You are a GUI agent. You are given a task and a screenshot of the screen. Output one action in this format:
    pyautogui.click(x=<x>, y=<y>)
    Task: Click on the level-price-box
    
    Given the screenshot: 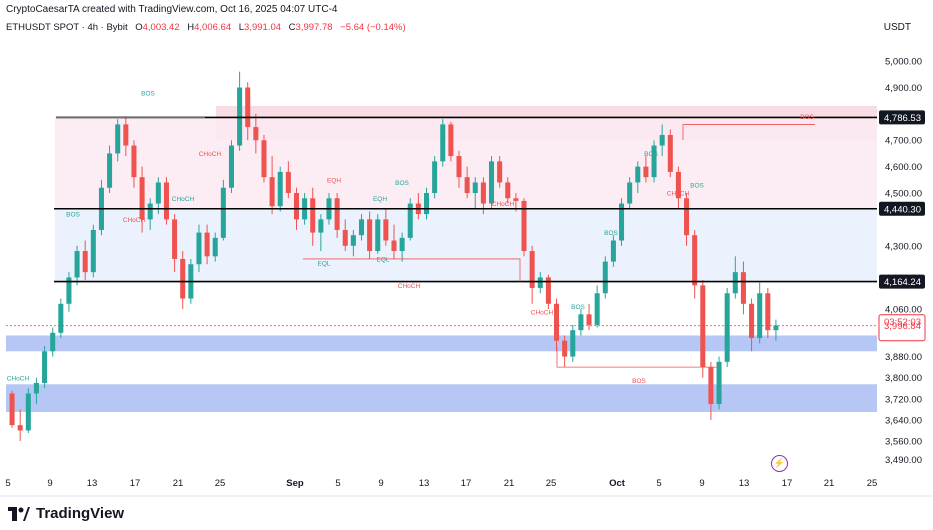 What is the action you would take?
    pyautogui.click(x=902, y=208)
    